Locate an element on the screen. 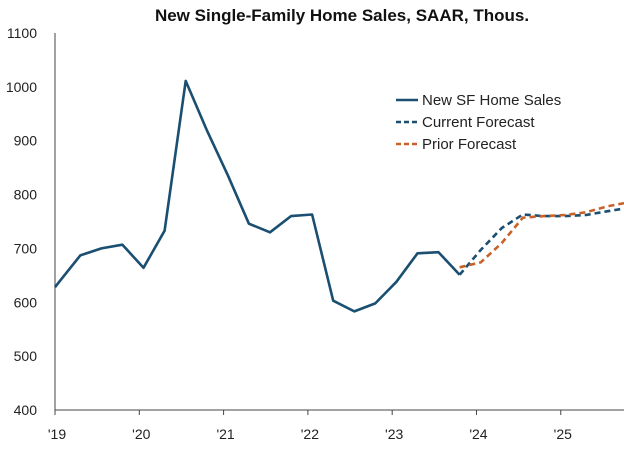  legend-label: Current Forecast is located at coordinates (478, 122).